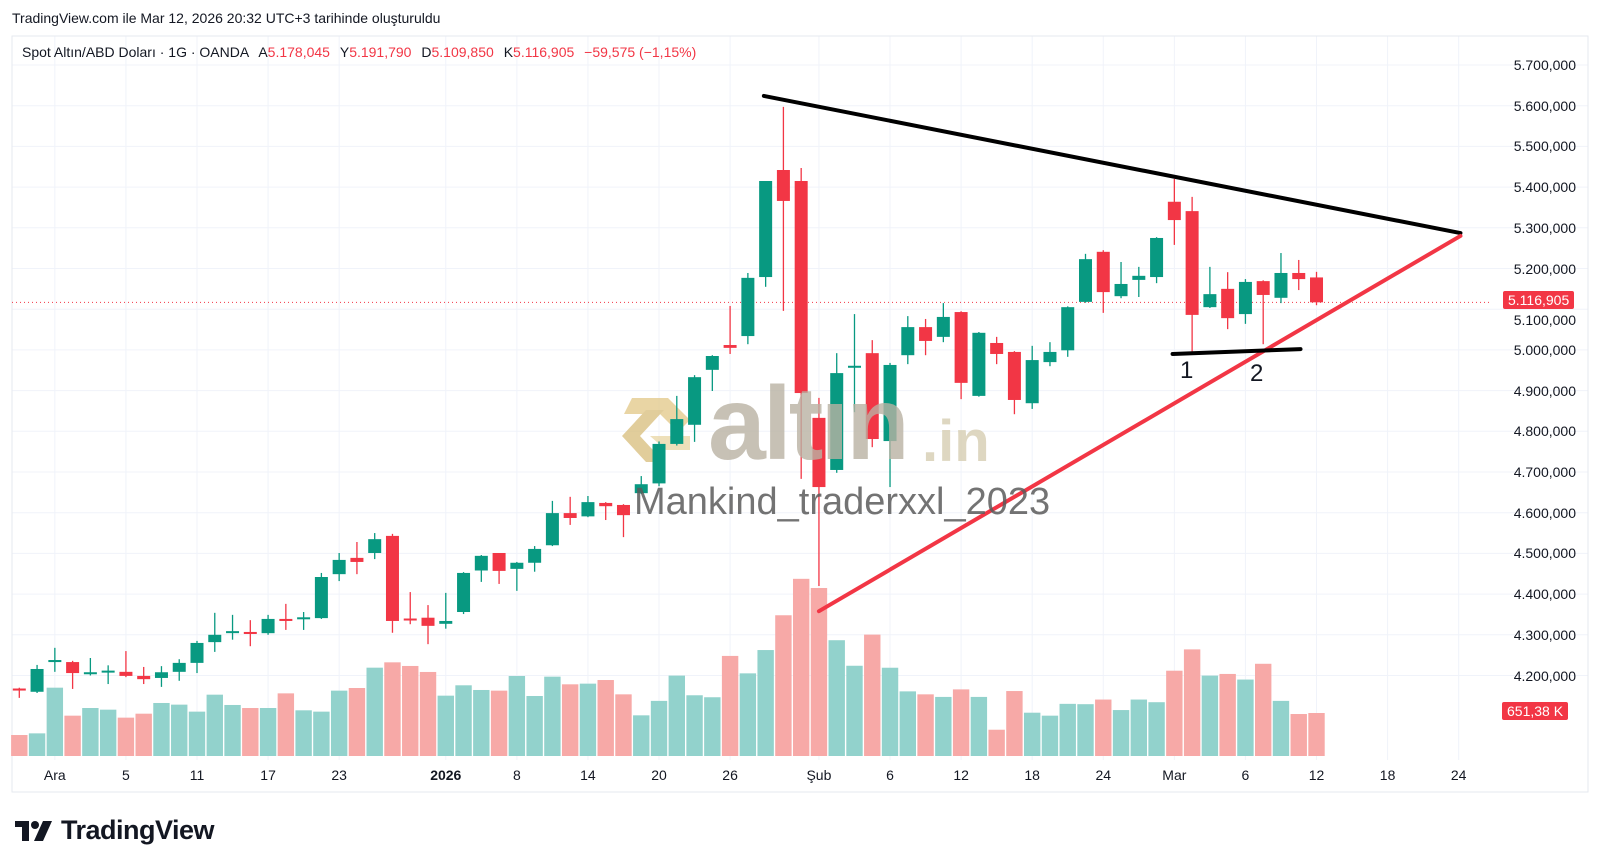 Image resolution: width=1600 pixels, height=867 pixels. What do you see at coordinates (1245, 775) in the screenshot?
I see `time-tick-label: 6` at bounding box center [1245, 775].